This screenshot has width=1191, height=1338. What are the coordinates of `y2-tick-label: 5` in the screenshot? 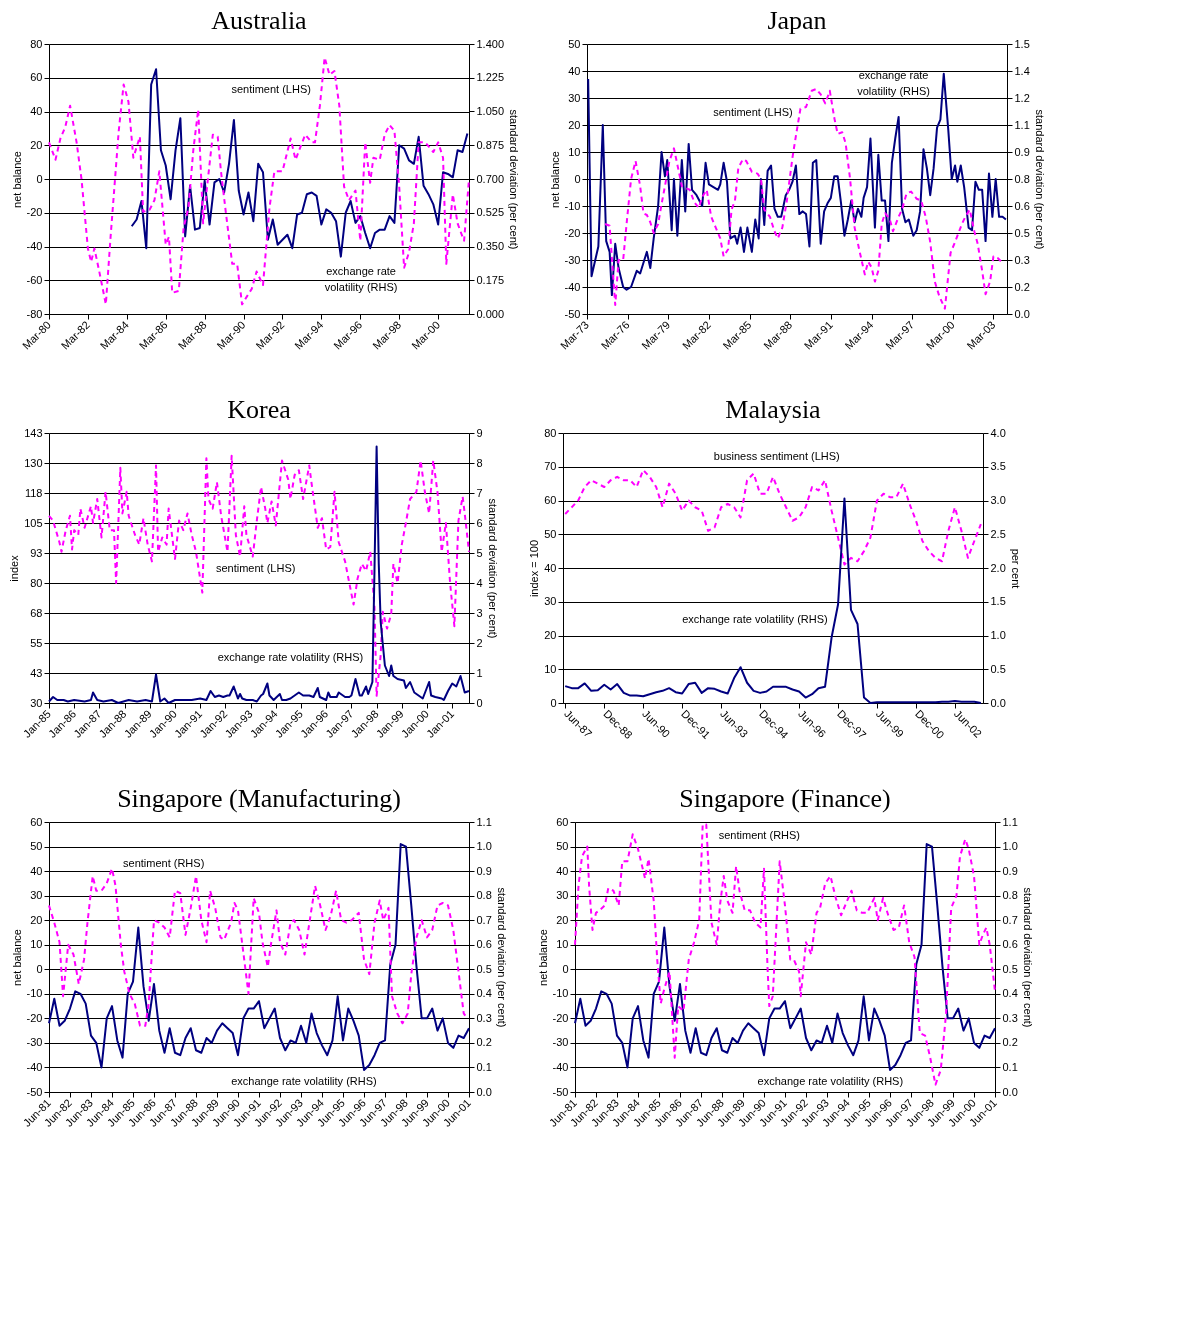 It's located at (479, 552).